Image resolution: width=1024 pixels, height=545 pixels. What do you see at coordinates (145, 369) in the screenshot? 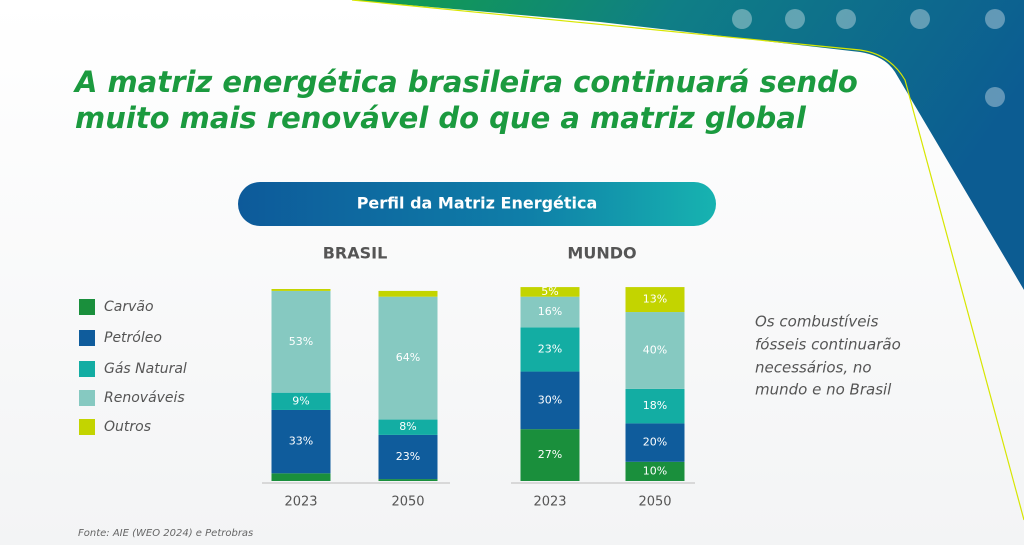
I see `legend-label: Gás Natural` at bounding box center [145, 369].